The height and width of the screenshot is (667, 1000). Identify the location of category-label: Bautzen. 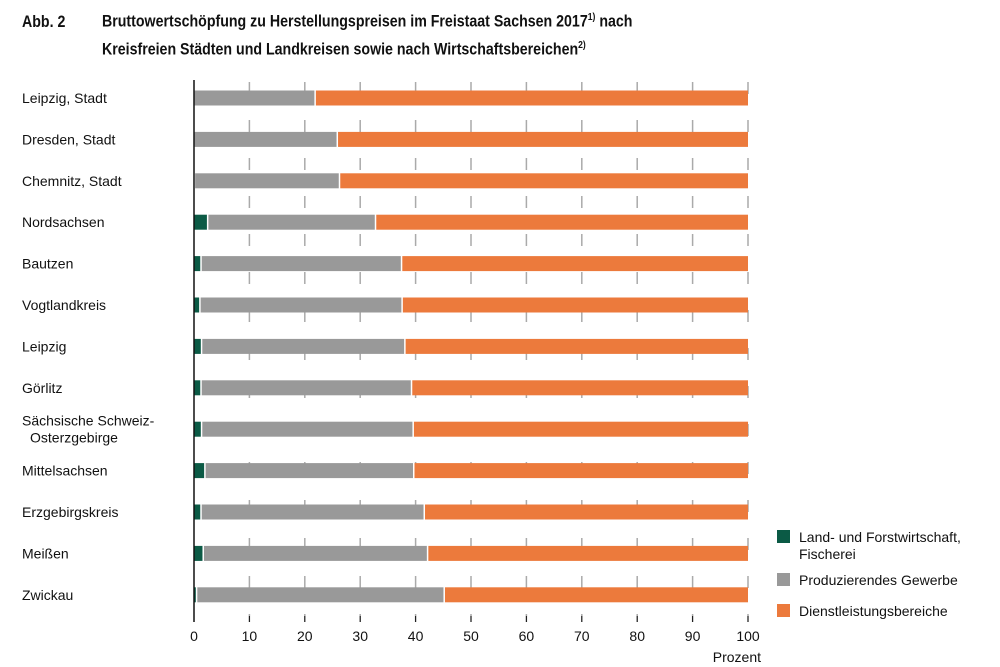
(47, 264).